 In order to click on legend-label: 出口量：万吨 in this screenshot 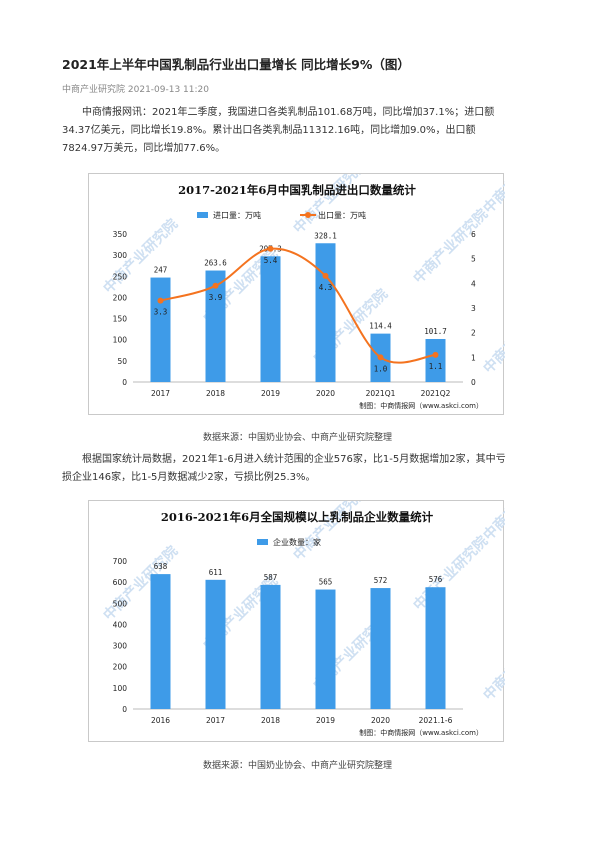, I will do `click(342, 215)`.